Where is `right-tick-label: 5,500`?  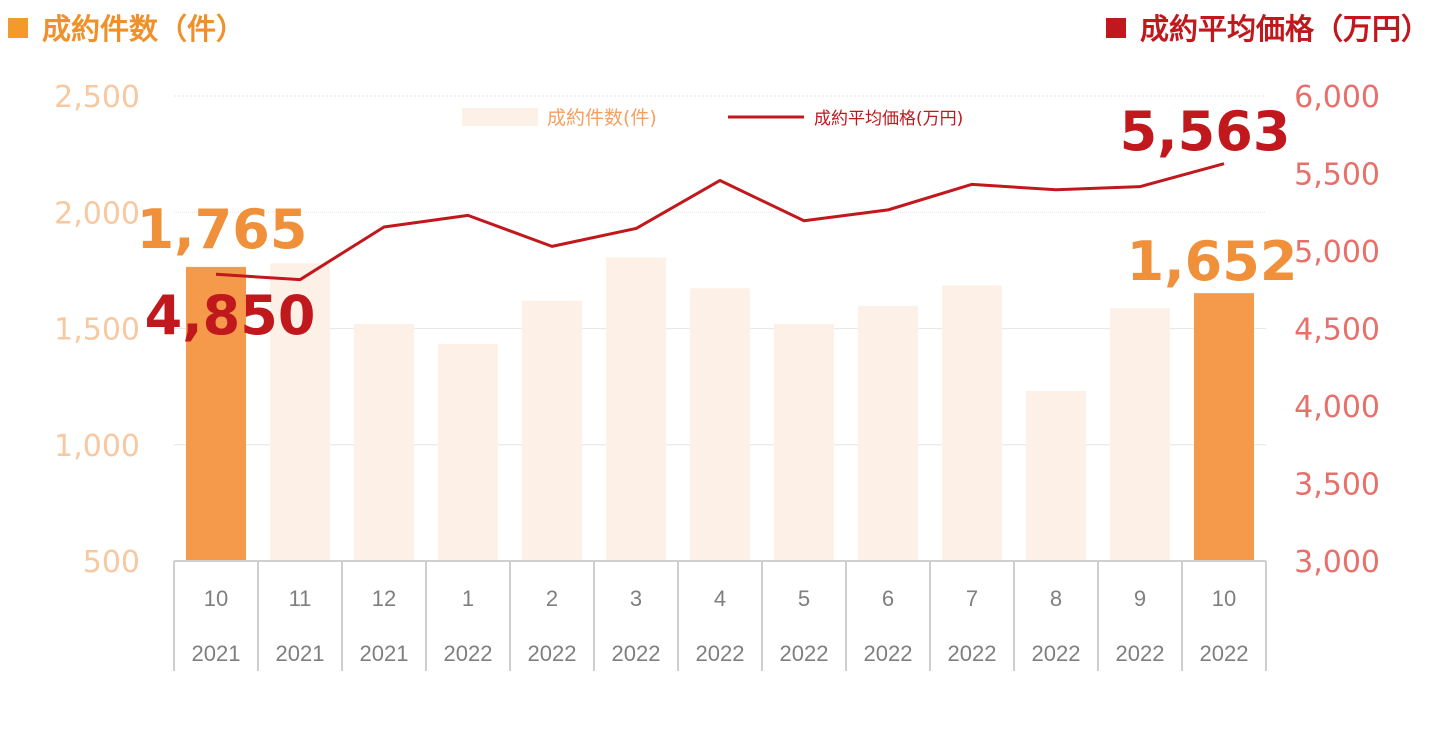 right-tick-label: 5,500 is located at coordinates (1337, 175).